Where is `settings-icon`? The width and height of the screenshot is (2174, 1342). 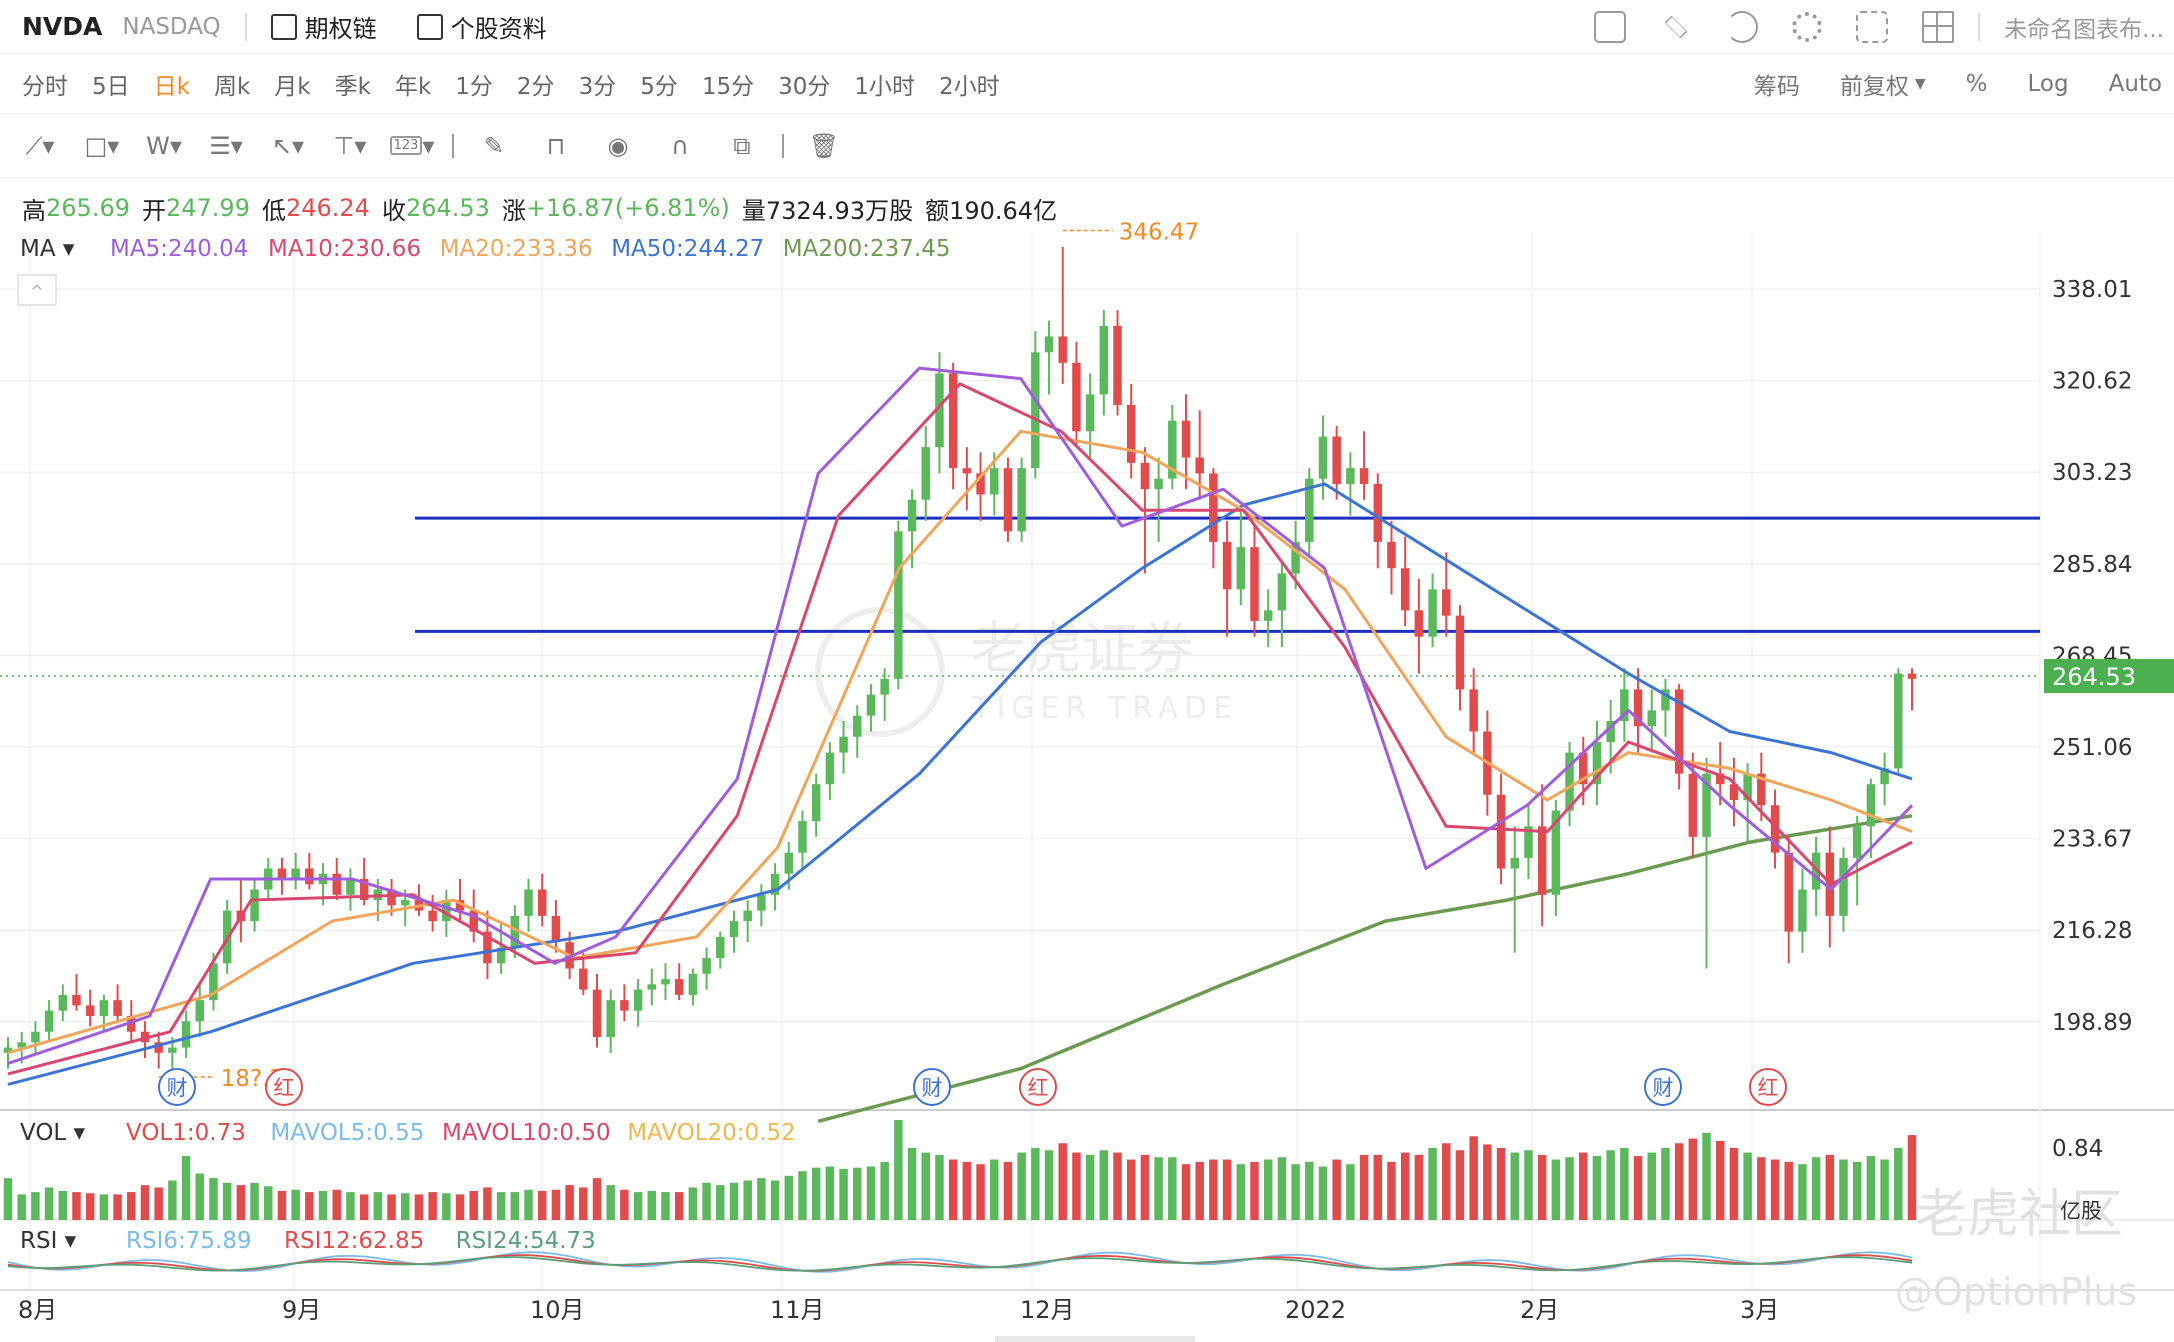
settings-icon is located at coordinates (1807, 26).